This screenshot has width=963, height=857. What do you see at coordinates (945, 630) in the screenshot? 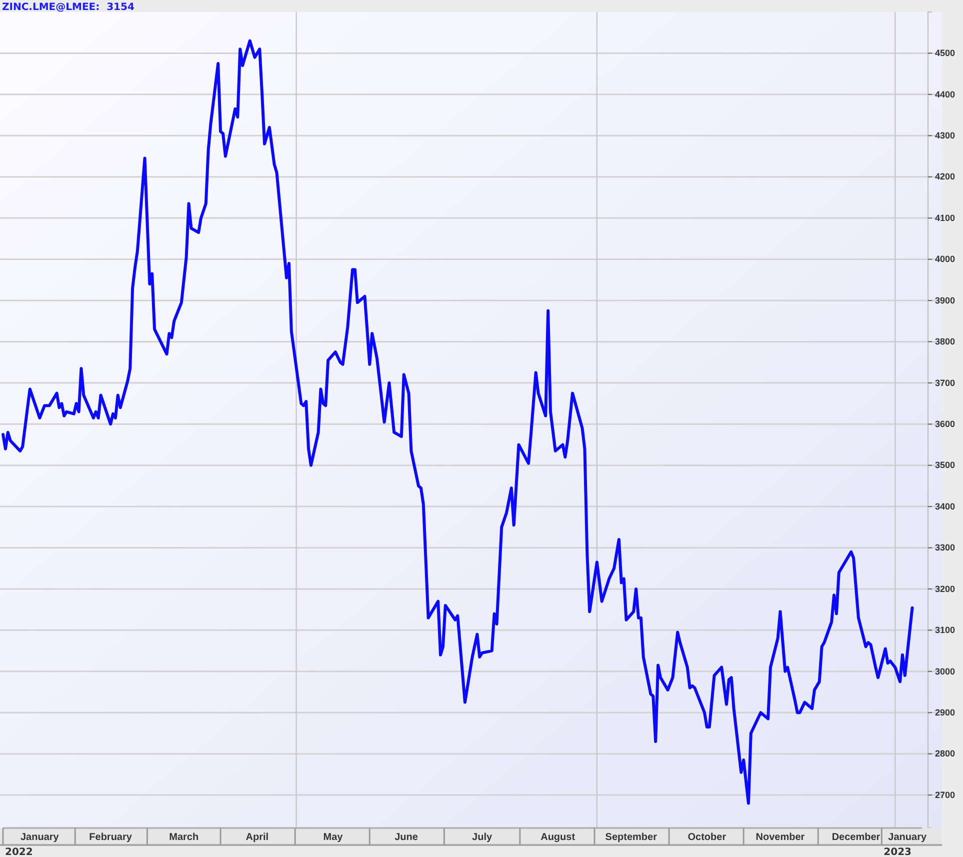
I see `y-tick-label: 3100` at bounding box center [945, 630].